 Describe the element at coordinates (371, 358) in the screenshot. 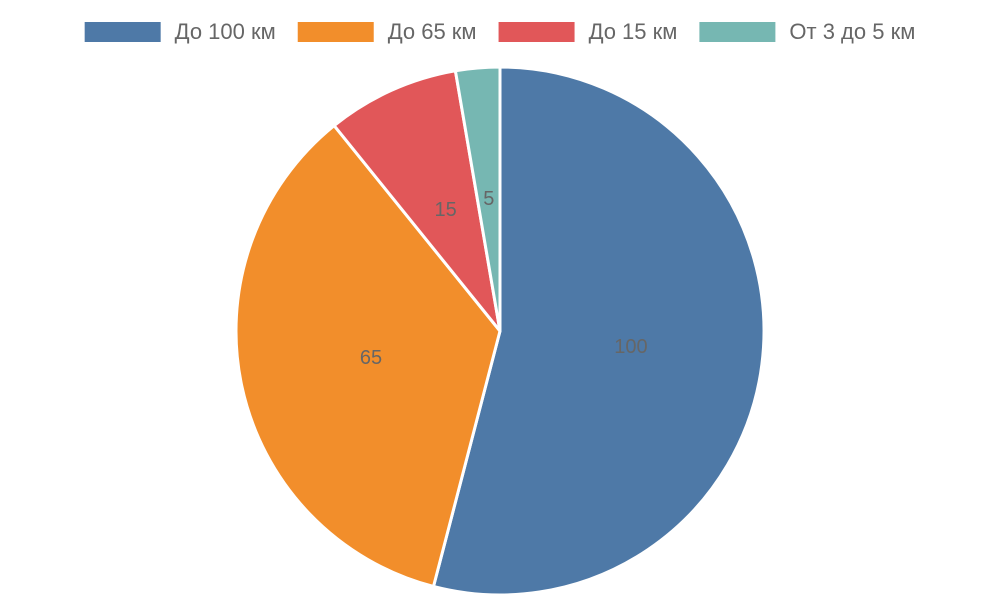

I see `slice-label: 65` at that location.